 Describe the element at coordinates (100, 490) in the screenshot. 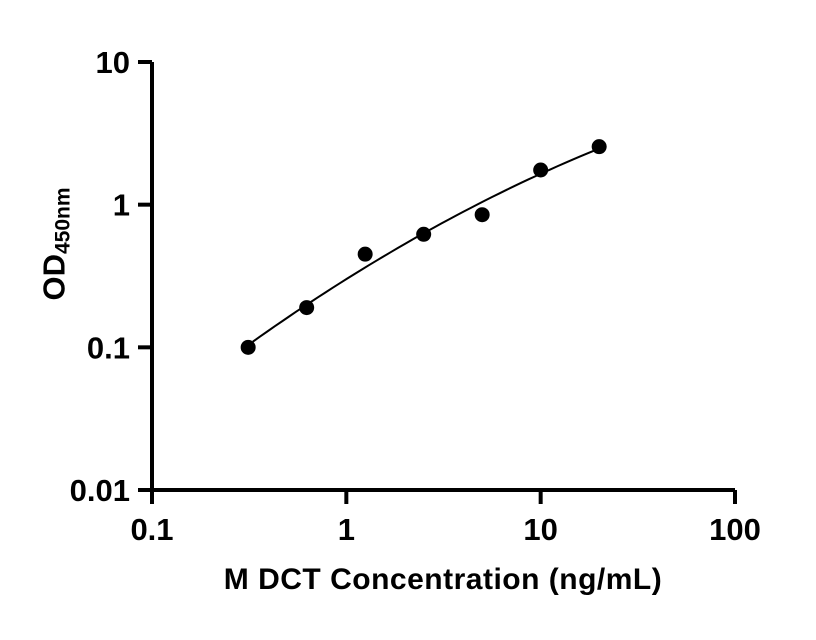

I see `y-axis-tick-label: 0.01` at that location.